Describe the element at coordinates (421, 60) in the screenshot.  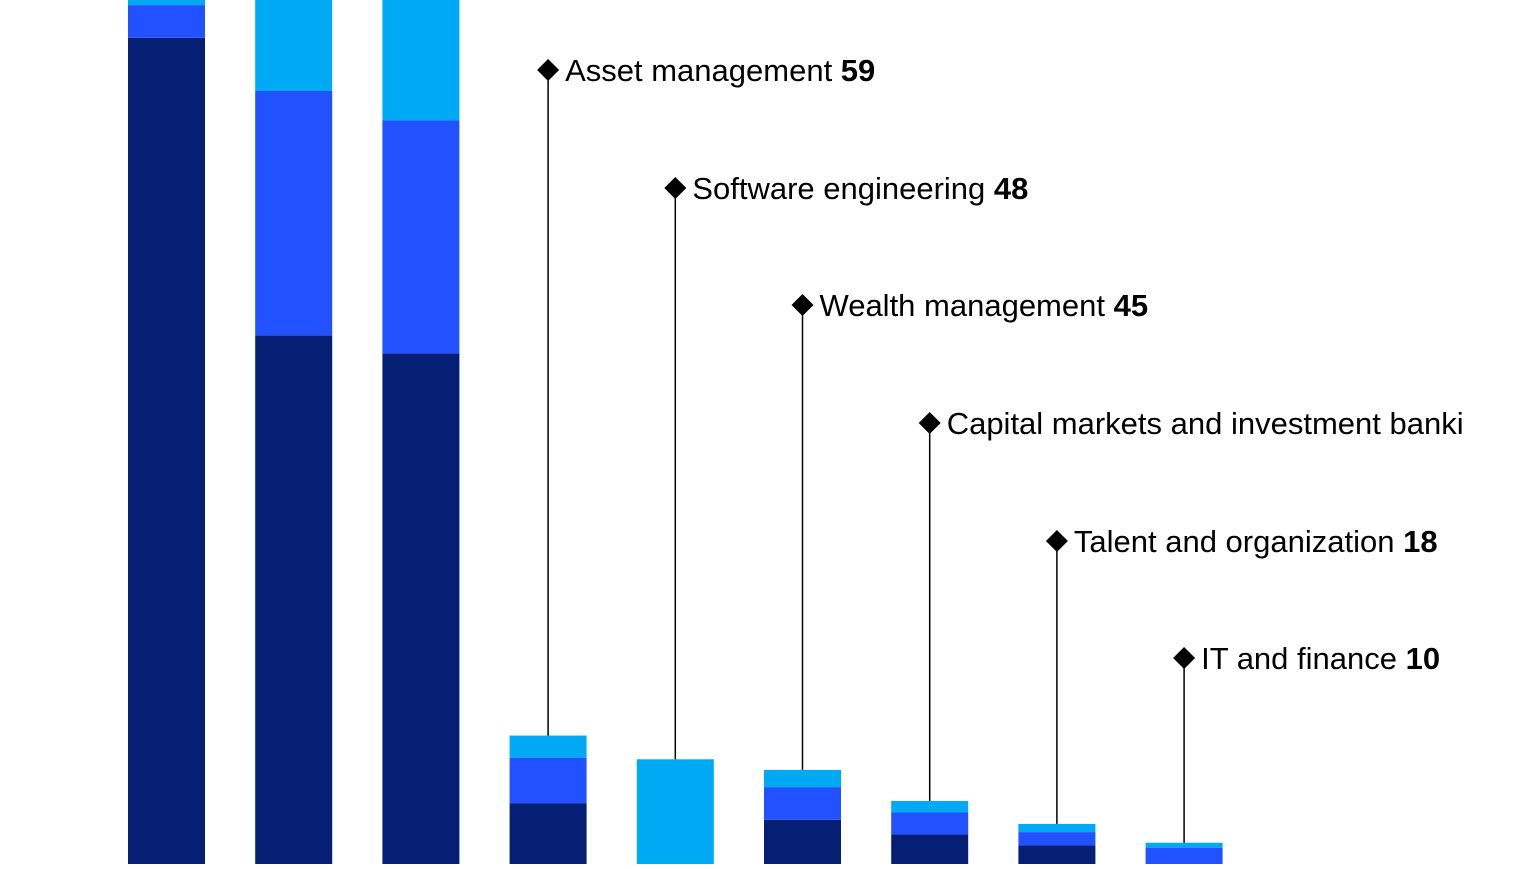
I see `bar-segment-bar-3-light` at that location.